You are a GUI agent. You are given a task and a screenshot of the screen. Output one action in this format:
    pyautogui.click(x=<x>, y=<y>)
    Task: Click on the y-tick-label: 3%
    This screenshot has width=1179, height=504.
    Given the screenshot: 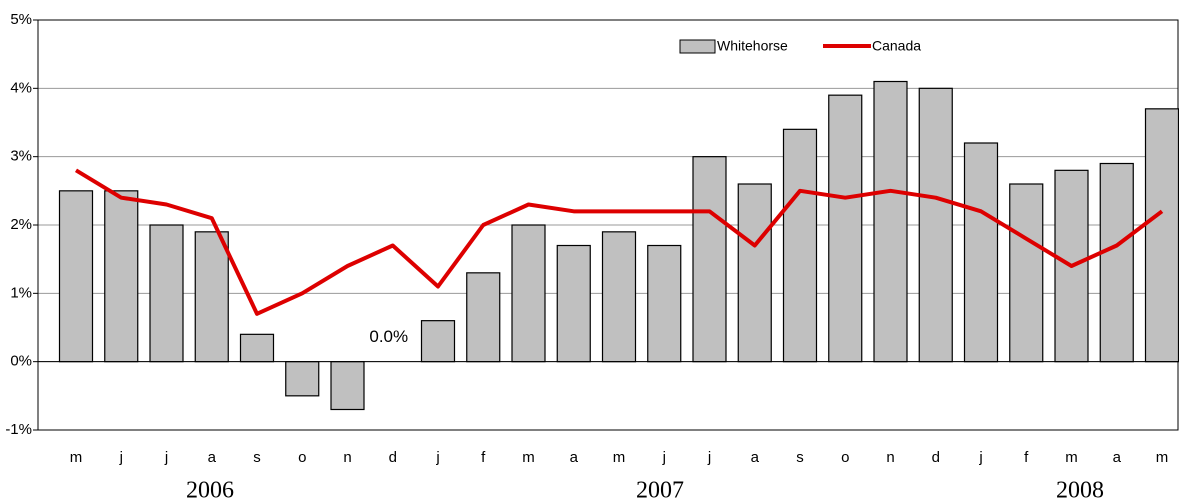 What is the action you would take?
    pyautogui.click(x=21, y=156)
    